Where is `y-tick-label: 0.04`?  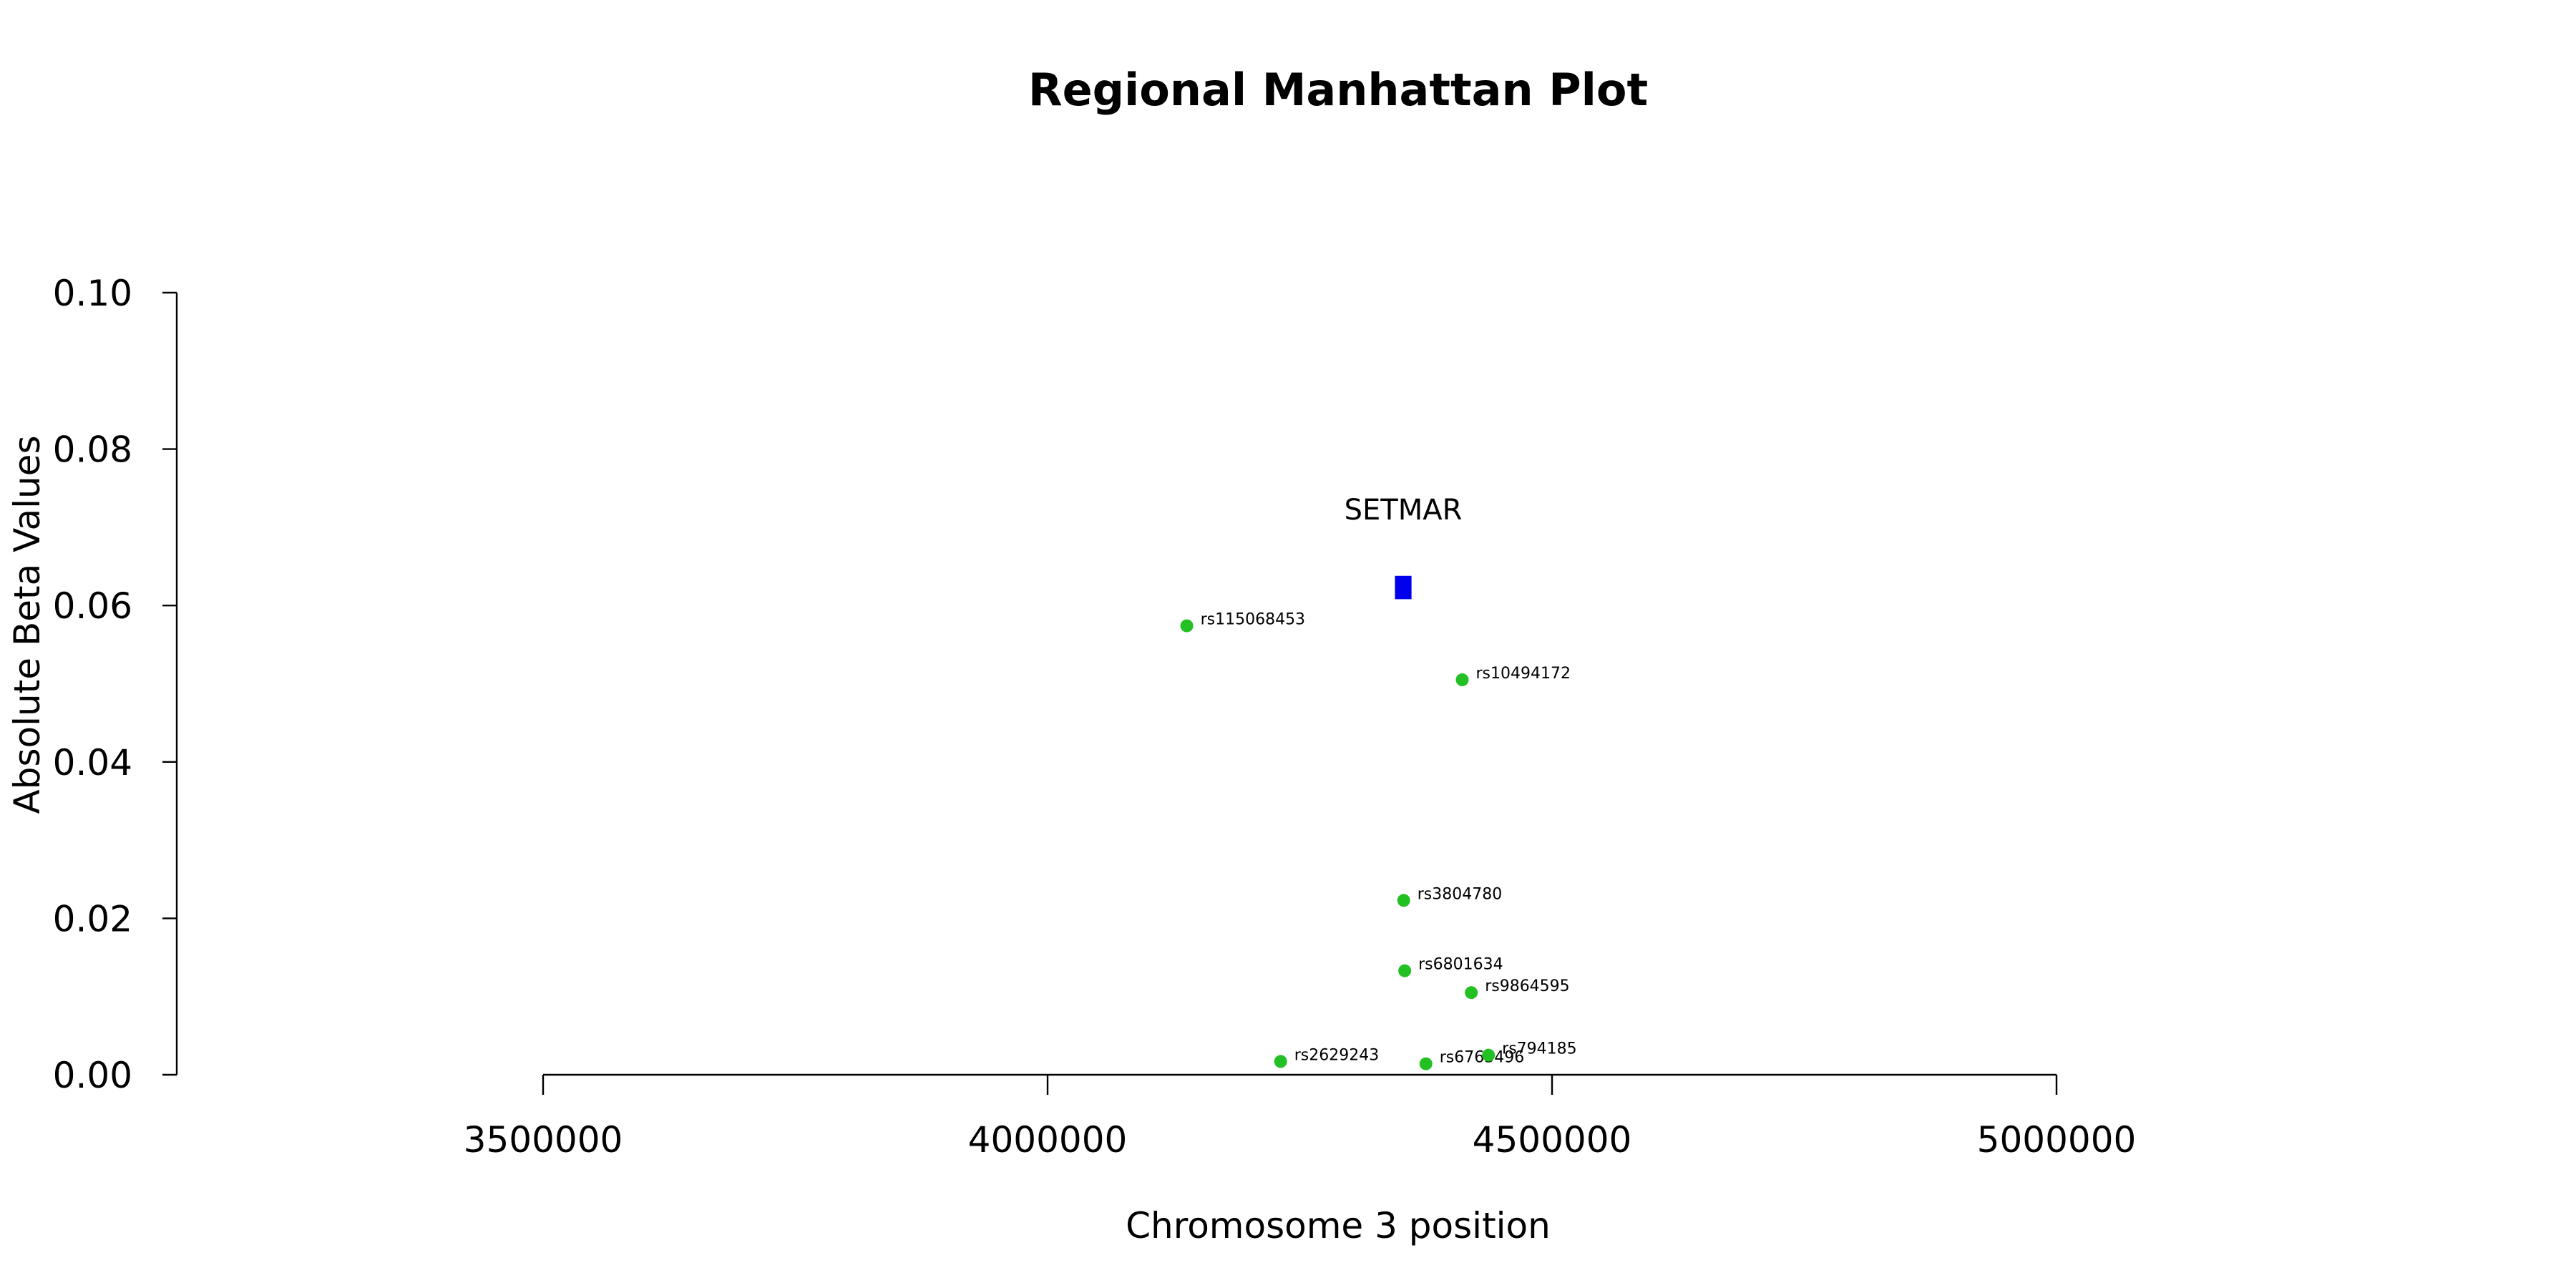
y-tick-label: 0.04 is located at coordinates (92, 763).